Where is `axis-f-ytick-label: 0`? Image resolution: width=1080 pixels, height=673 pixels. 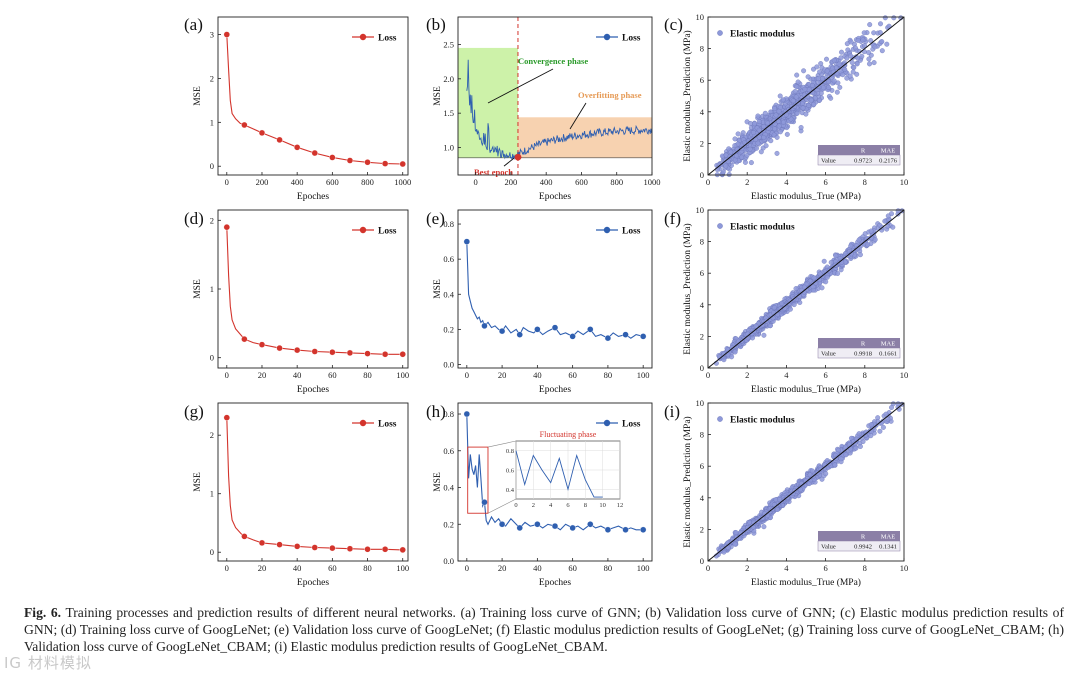 axis-f-ytick-label: 0 is located at coordinates (702, 368).